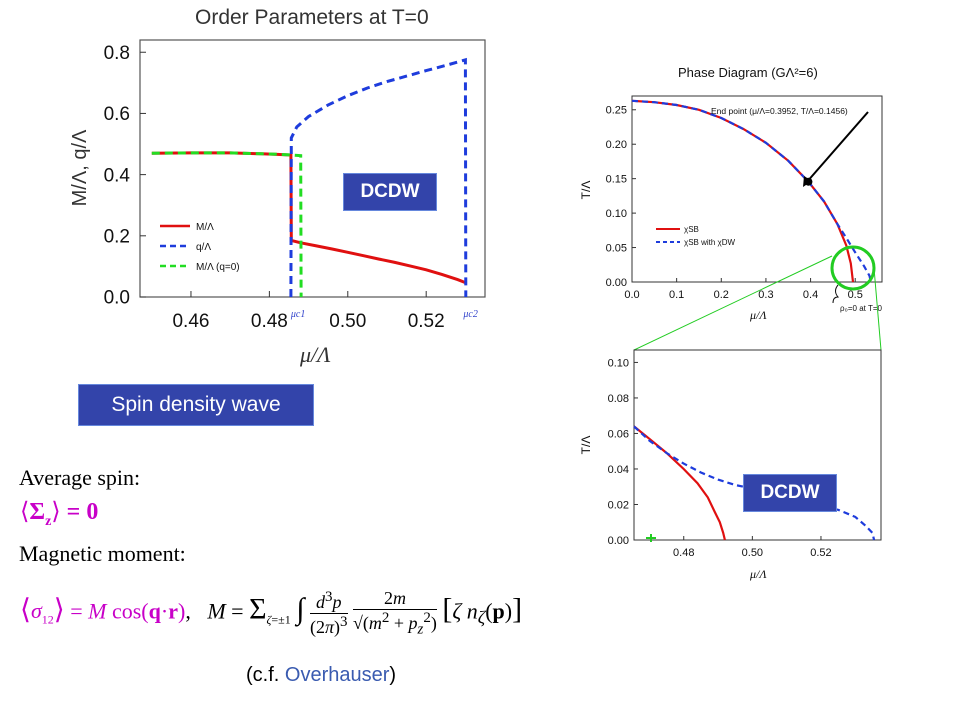  I want to click on chart1-ytick-label-1: 0.2, so click(117, 236).